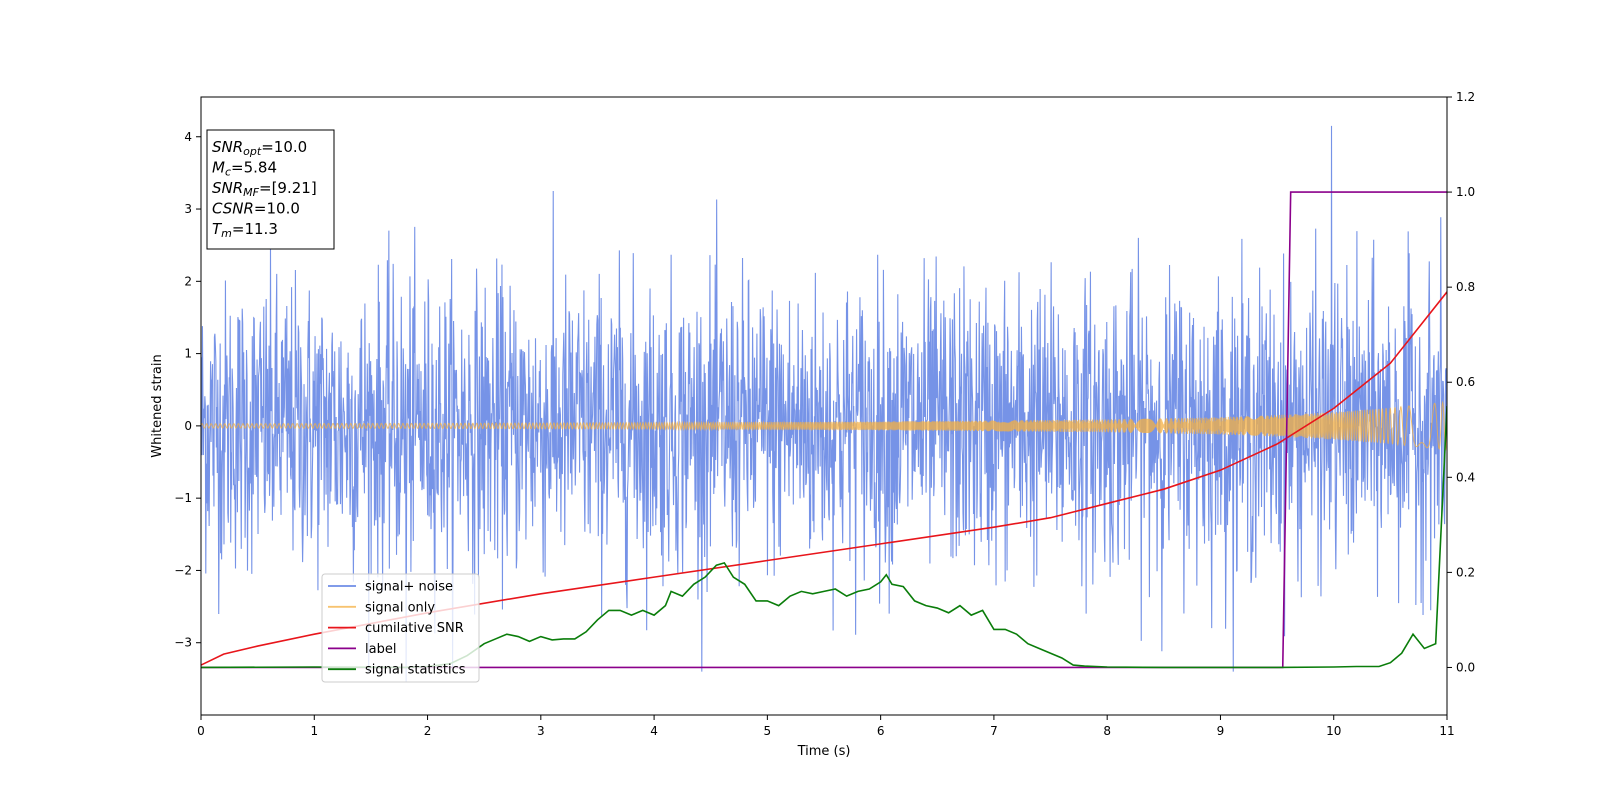 The image size is (1600, 800). I want to click on annotation-line: SNRMF=[9.21], so click(264, 189).